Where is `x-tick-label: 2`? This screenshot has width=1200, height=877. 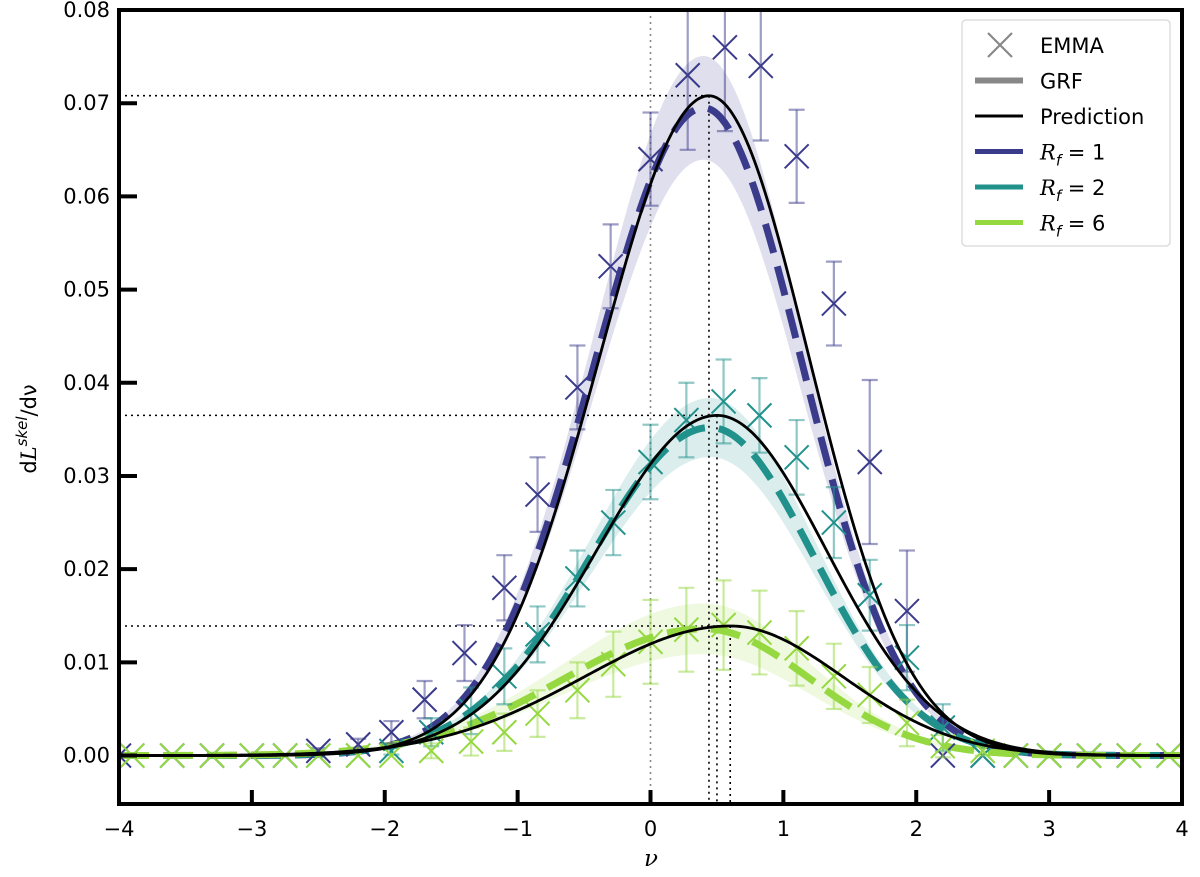 x-tick-label: 2 is located at coordinates (916, 829).